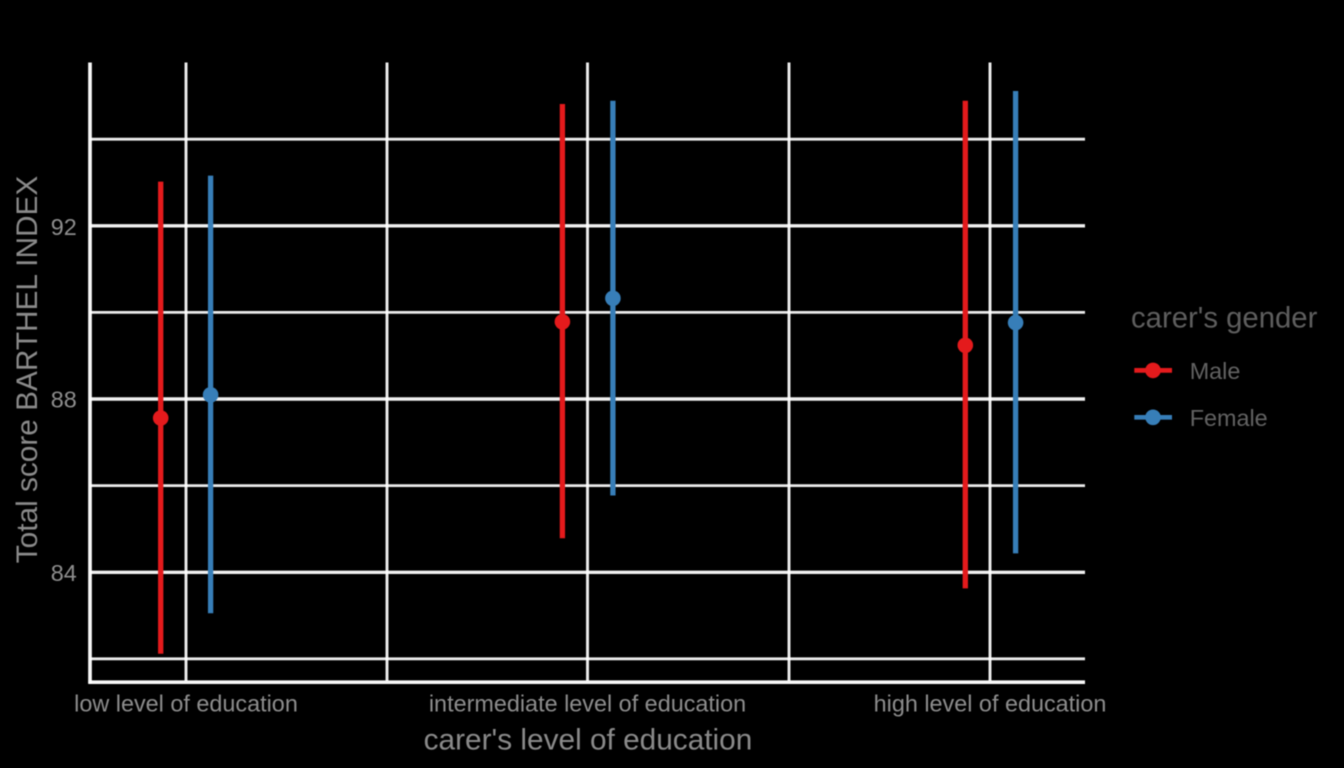 This screenshot has height=768, width=1344. I want to click on svg-text: Total score BARTHEL INDEX, so click(27, 370).